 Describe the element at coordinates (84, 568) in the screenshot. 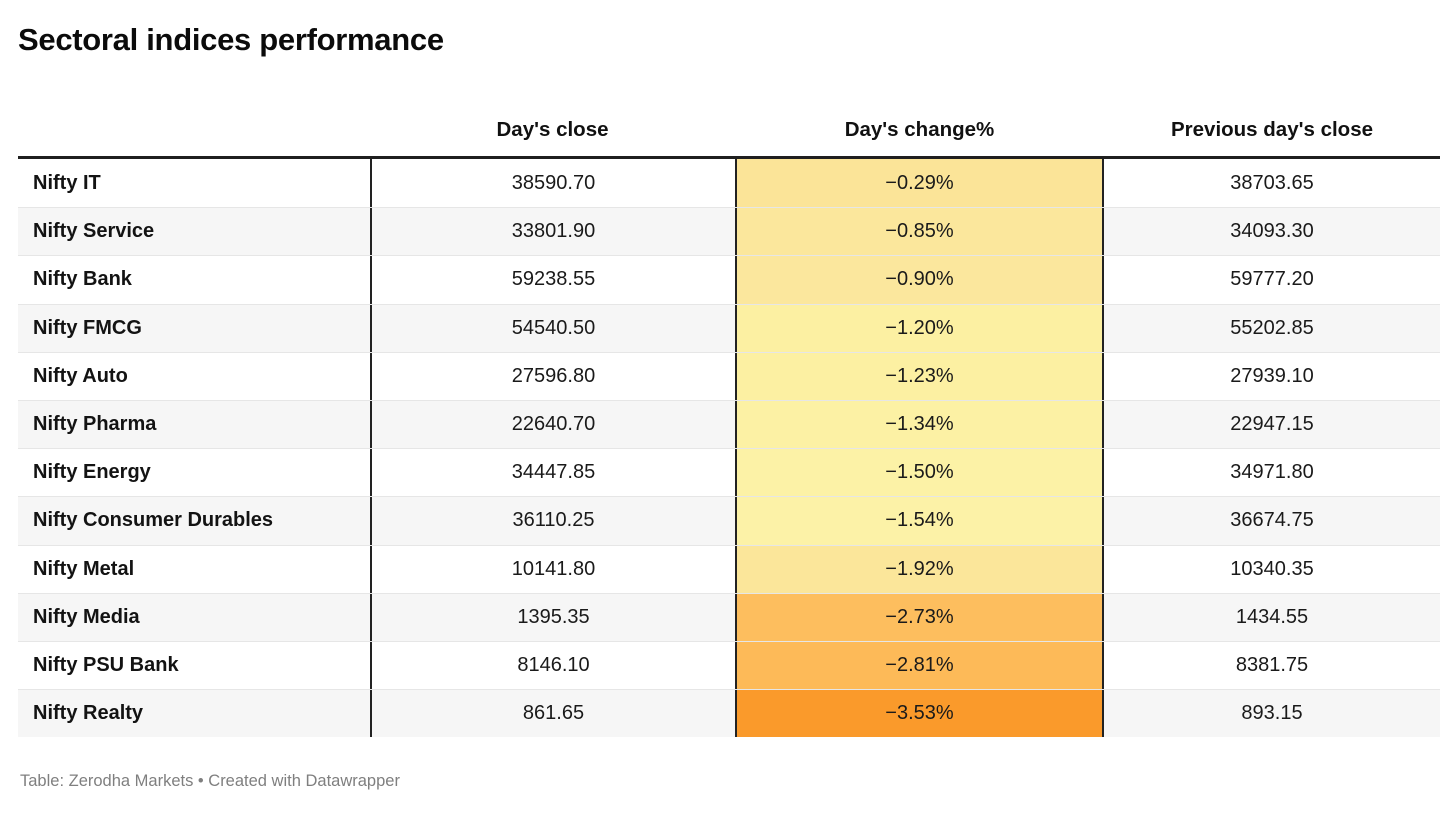

I see `index-name-cell: Nifty Metal` at that location.